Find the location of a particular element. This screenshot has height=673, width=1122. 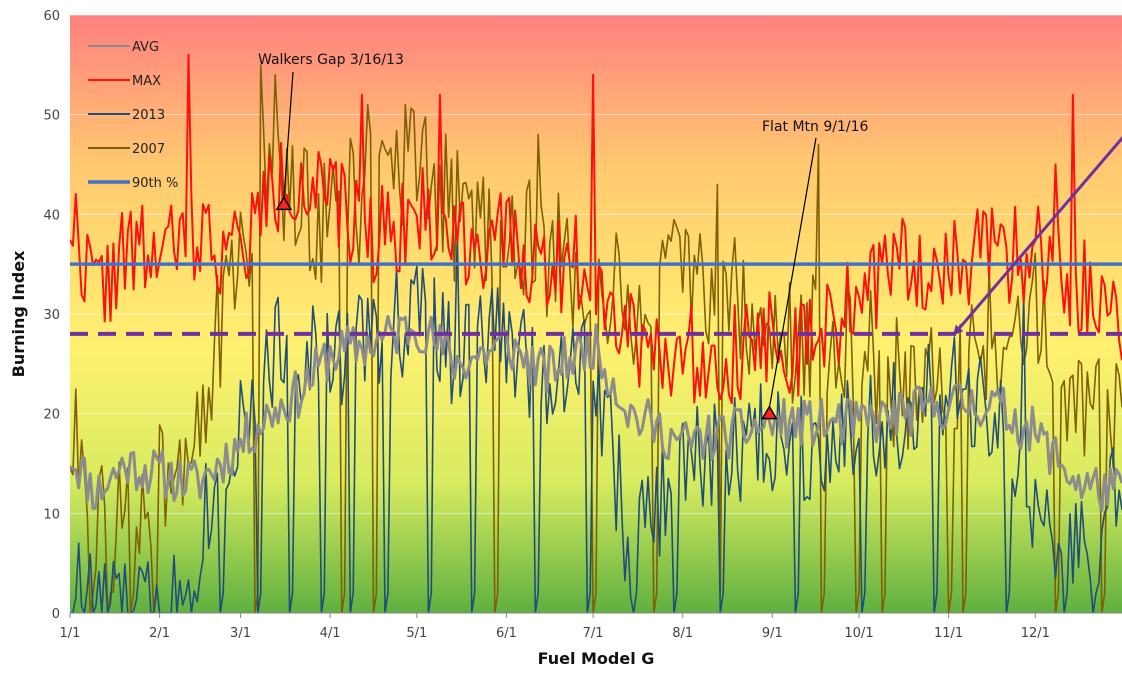

y-tick-label: 40 is located at coordinates (51, 215).